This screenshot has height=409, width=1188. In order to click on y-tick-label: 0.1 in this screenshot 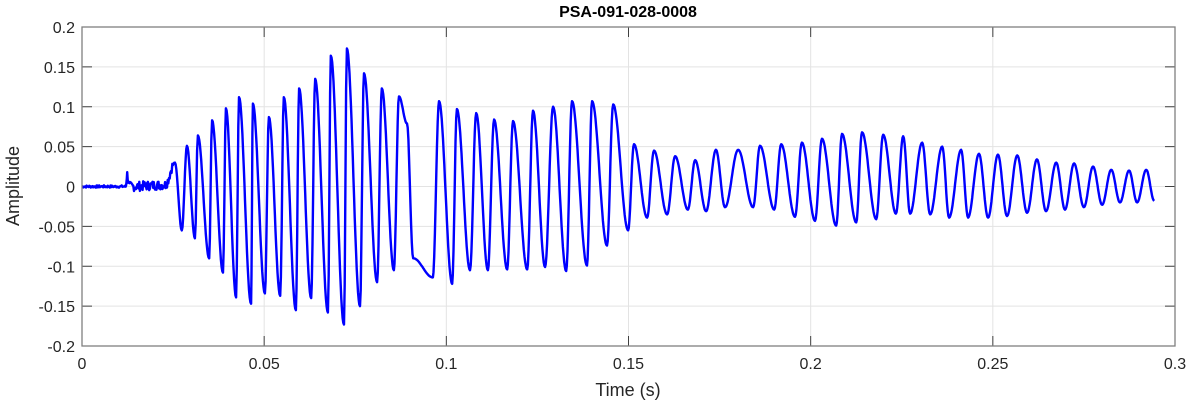, I will do `click(64, 108)`.